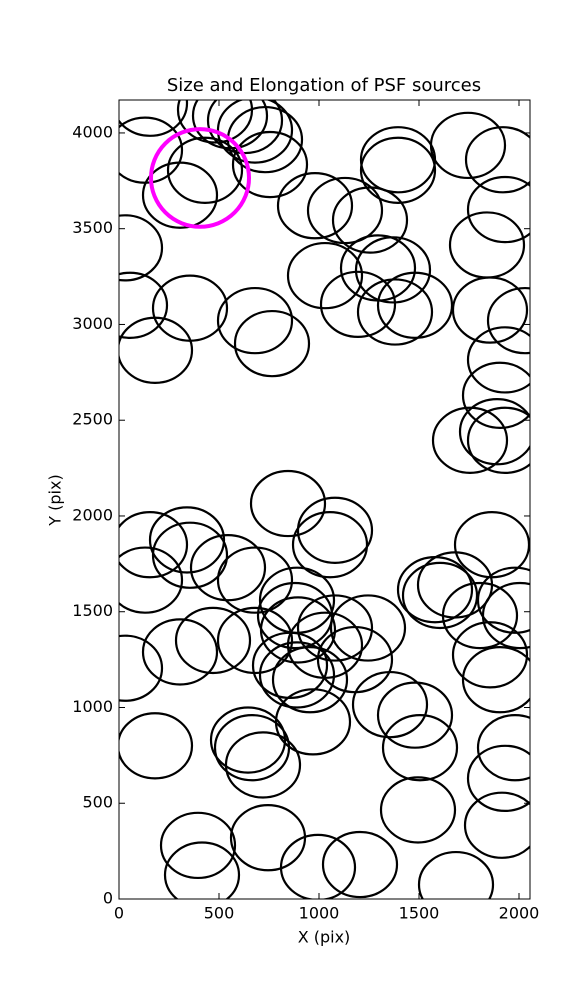 This screenshot has height=1004, width=588. Describe the element at coordinates (92, 706) in the screenshot. I see `y-tick-label: 1000` at that location.